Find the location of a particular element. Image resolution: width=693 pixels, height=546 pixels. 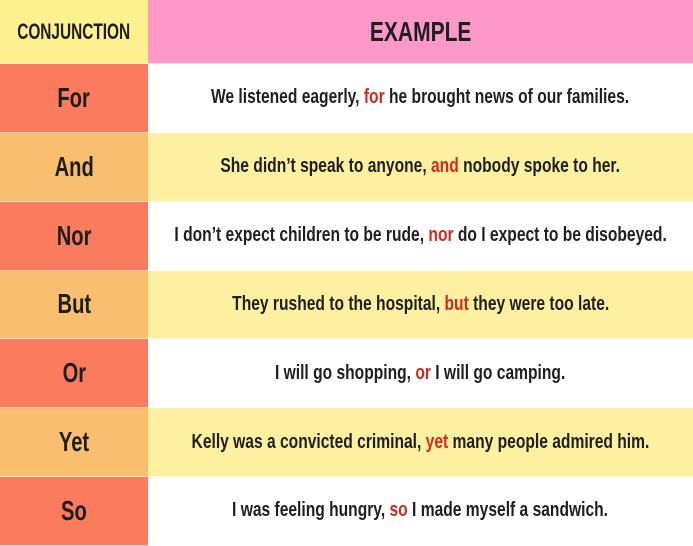

sentence-before: We listened eagerly, is located at coordinates (288, 97).